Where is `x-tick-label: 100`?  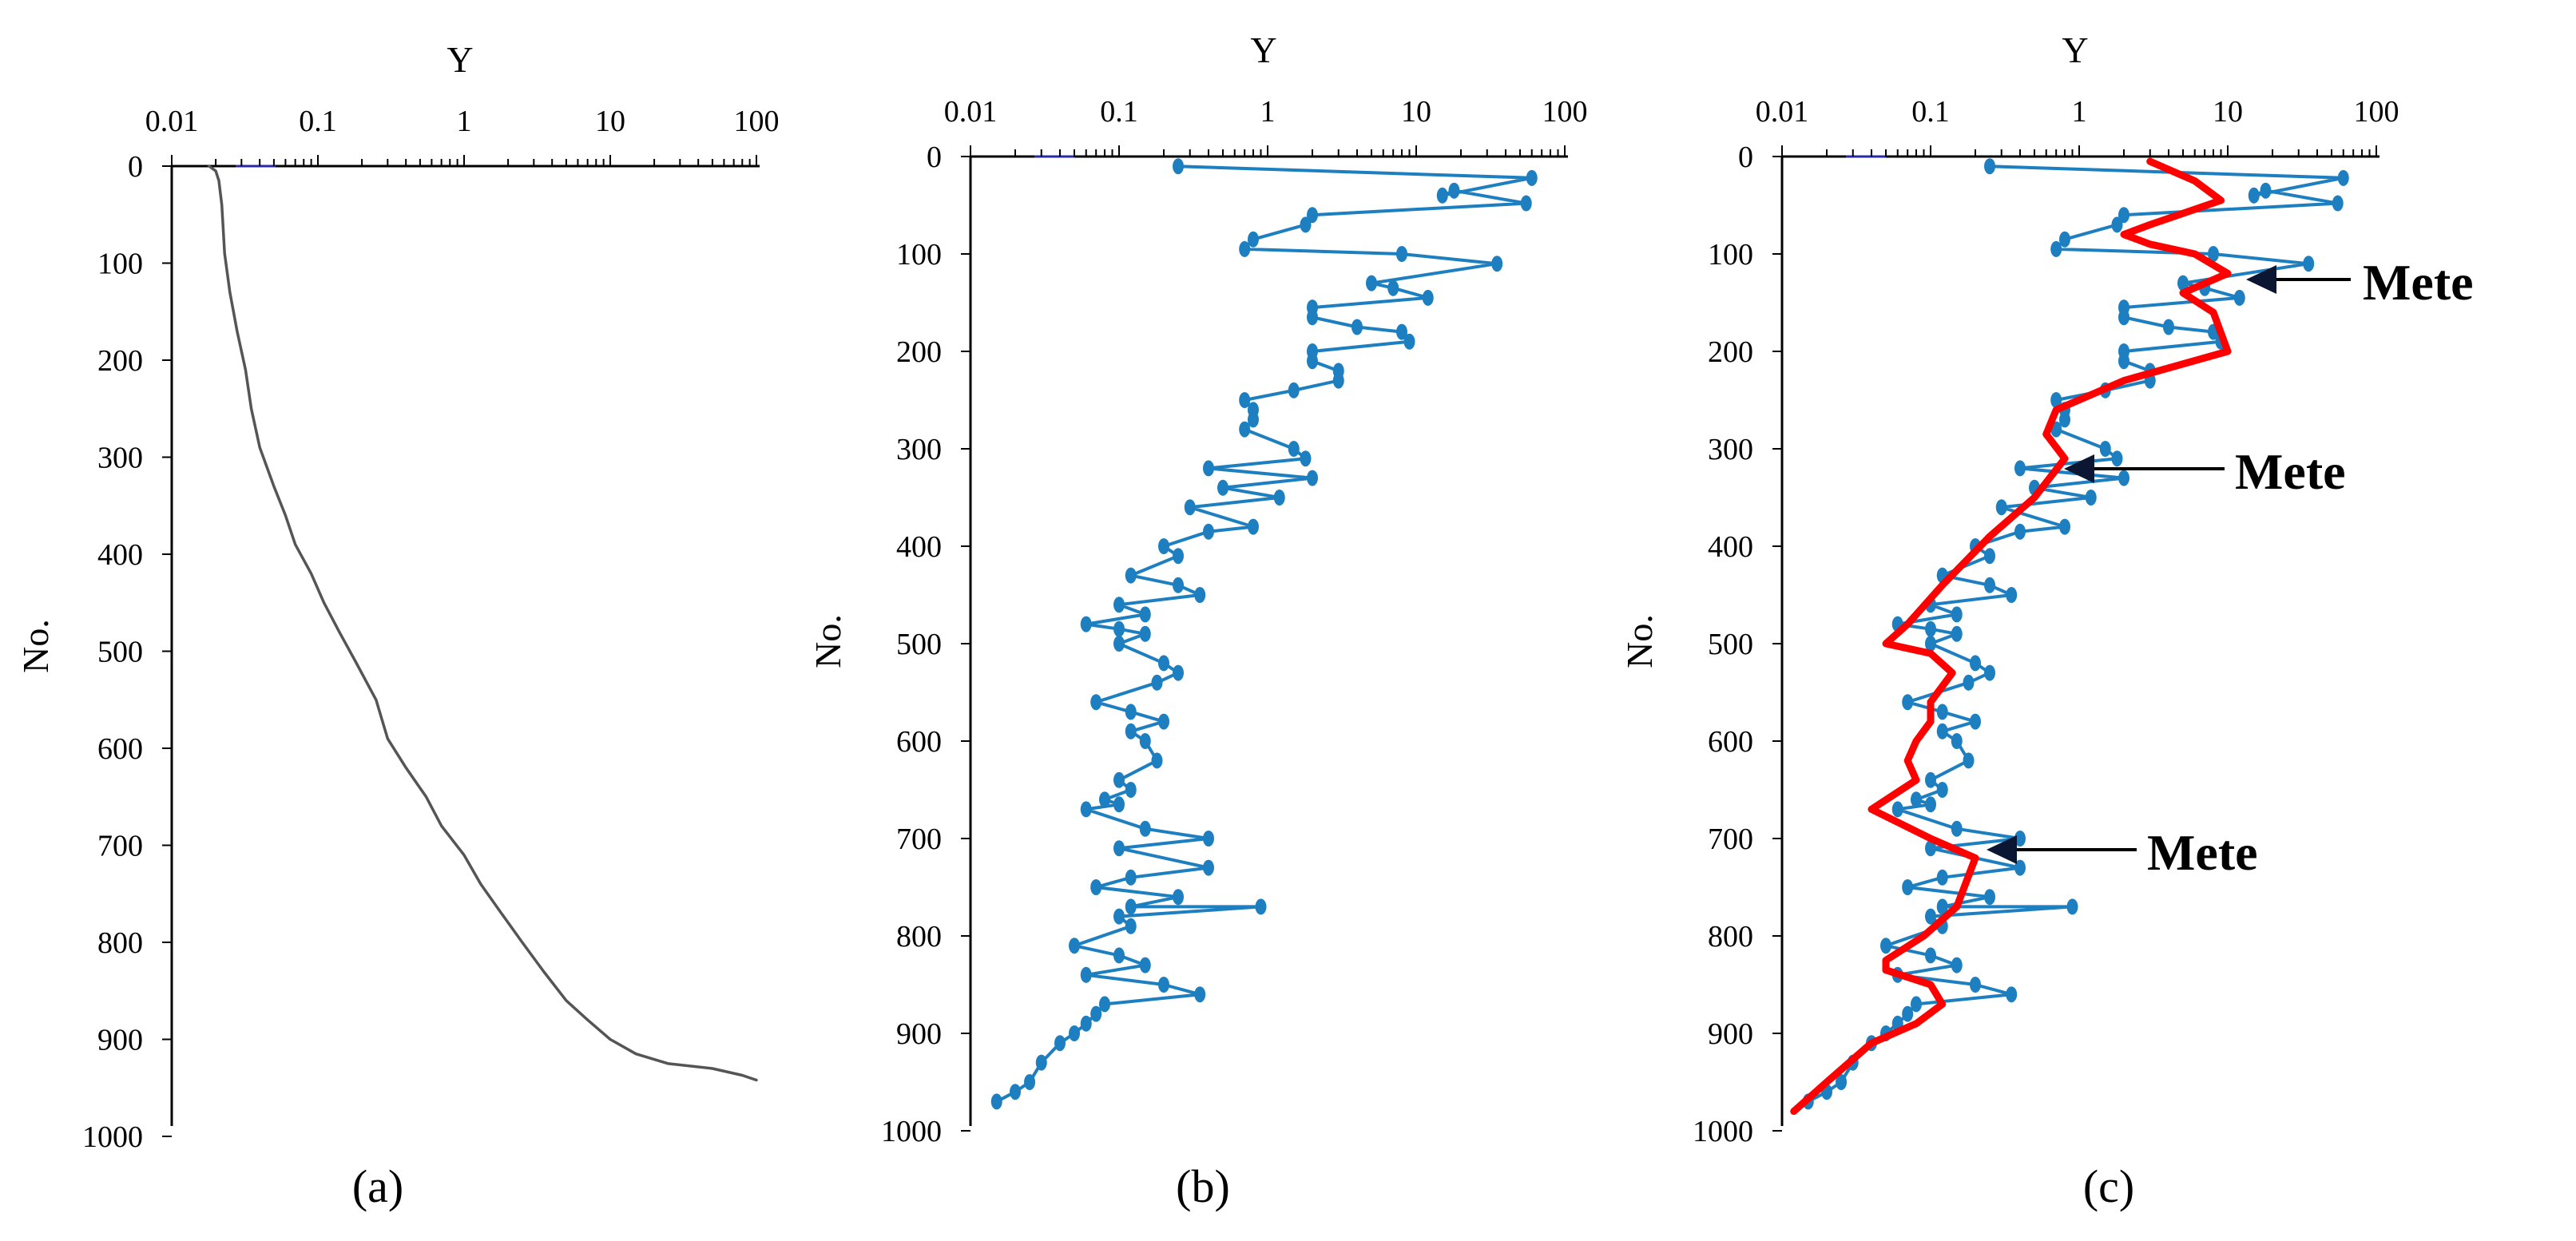 x-tick-label: 100 is located at coordinates (2376, 112).